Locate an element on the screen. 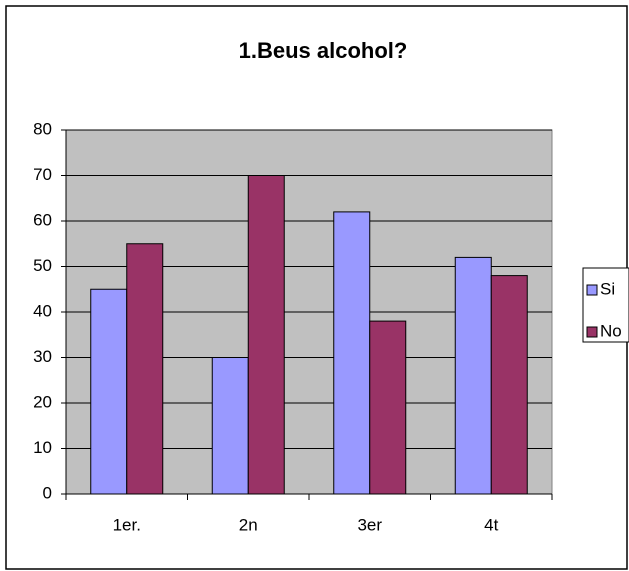 The width and height of the screenshot is (629, 571). y-tick-label: 20 is located at coordinates (42, 401).